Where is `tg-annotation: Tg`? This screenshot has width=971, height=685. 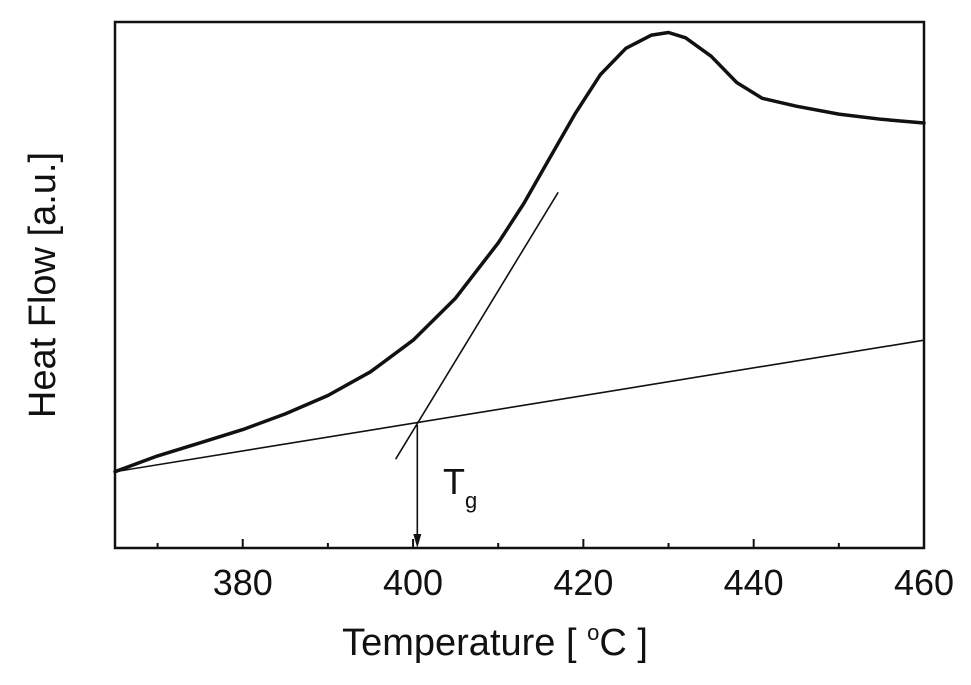 tg-annotation: Tg is located at coordinates (460, 487).